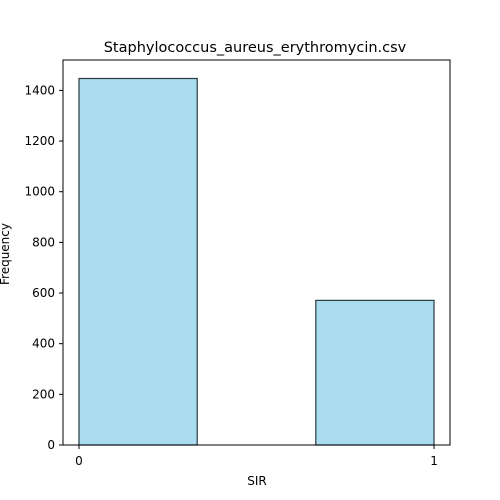 The width and height of the screenshot is (500, 500). Describe the element at coordinates (79, 461) in the screenshot. I see `x-tick-label-0: 0` at that location.